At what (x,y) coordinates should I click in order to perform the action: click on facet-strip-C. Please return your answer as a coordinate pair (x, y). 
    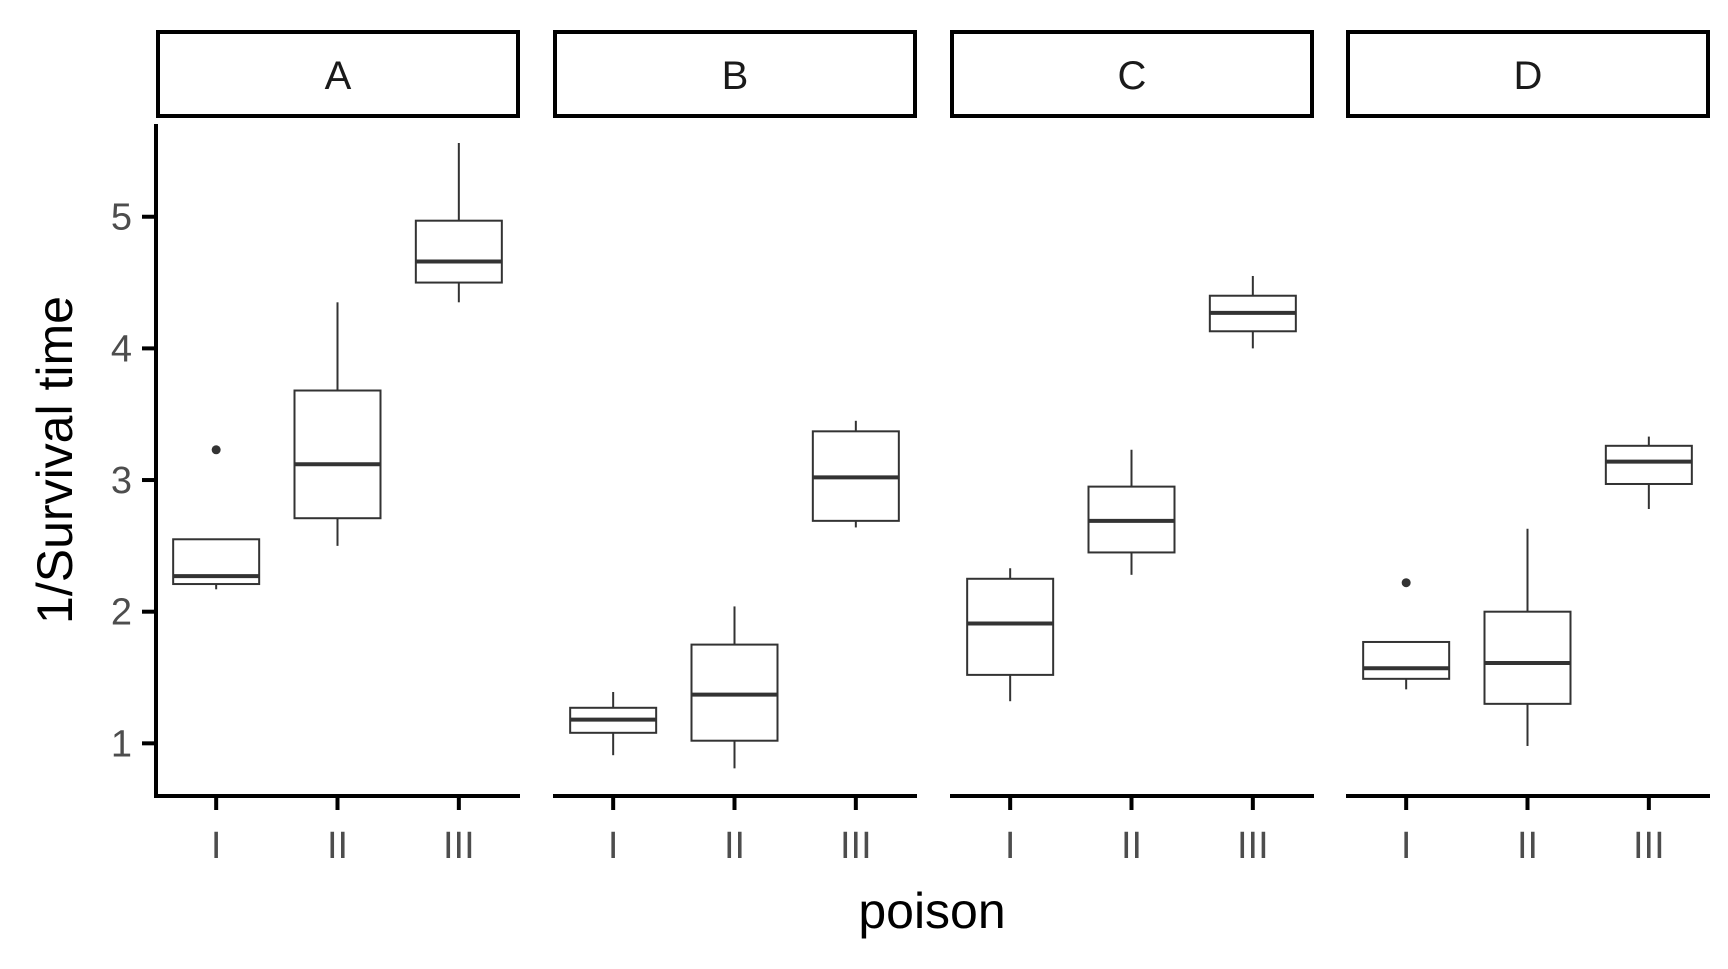
    Looking at the image, I should click on (1132, 74).